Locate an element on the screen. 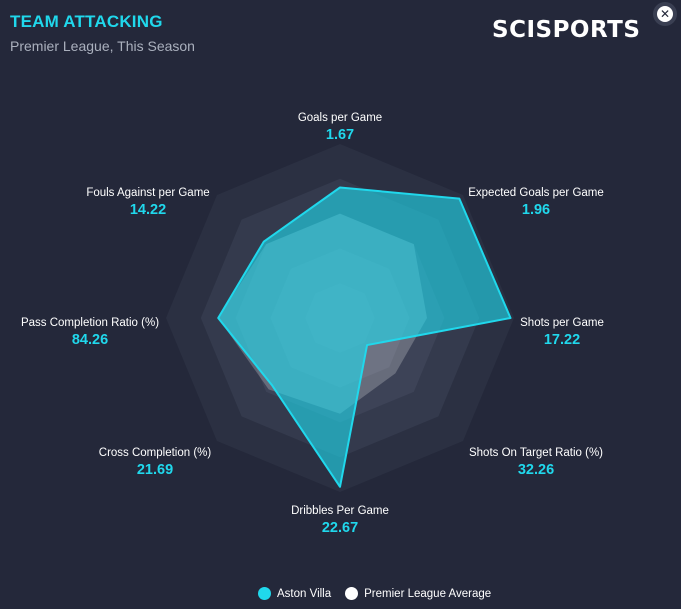  legend-team-marker is located at coordinates (264, 593).